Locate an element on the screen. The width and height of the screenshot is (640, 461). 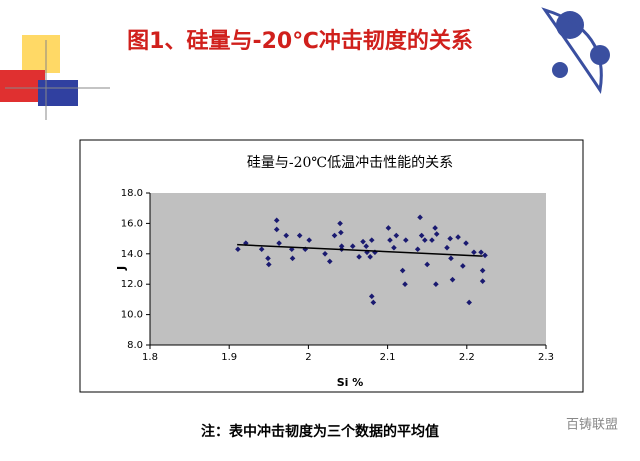
y-tick-label: 16.0 is located at coordinates (132, 223).